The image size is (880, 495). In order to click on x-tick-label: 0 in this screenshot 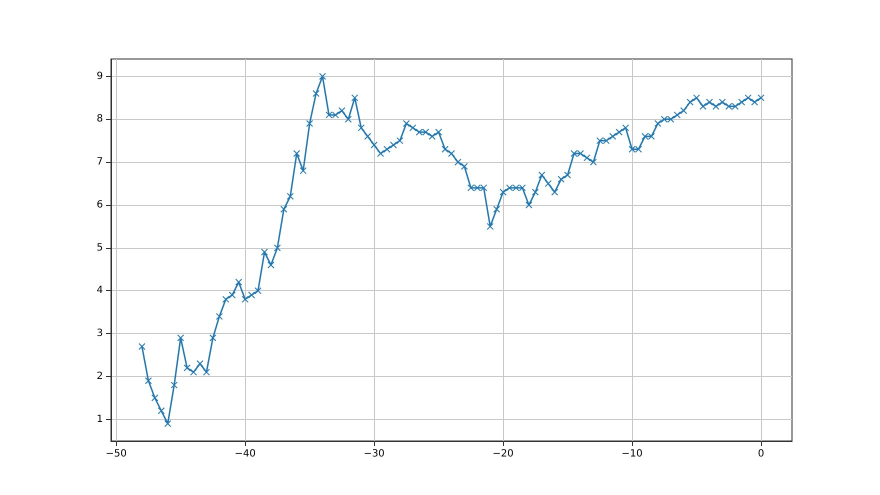, I will do `click(761, 454)`.